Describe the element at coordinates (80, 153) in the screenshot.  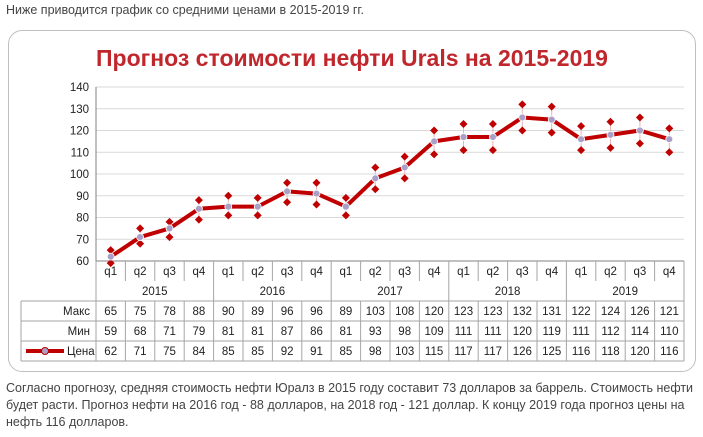
I see `y-tick-label: 110` at that location.